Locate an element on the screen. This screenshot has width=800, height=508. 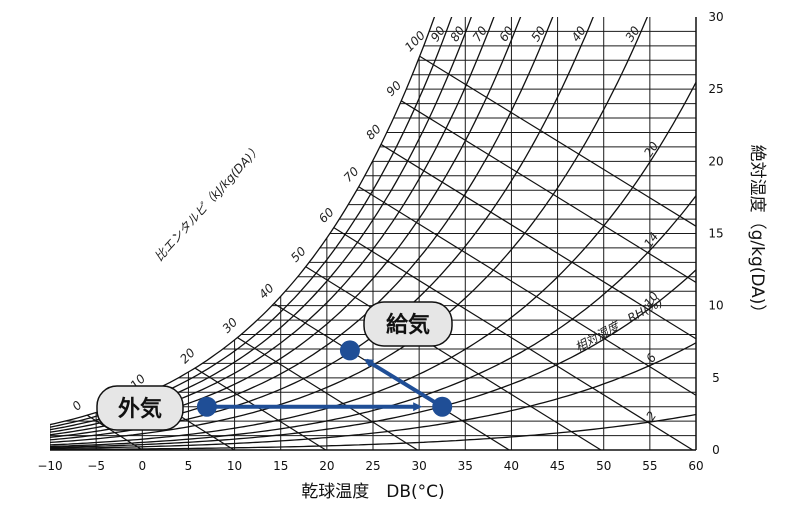
process-path is located at coordinates (324, 378).